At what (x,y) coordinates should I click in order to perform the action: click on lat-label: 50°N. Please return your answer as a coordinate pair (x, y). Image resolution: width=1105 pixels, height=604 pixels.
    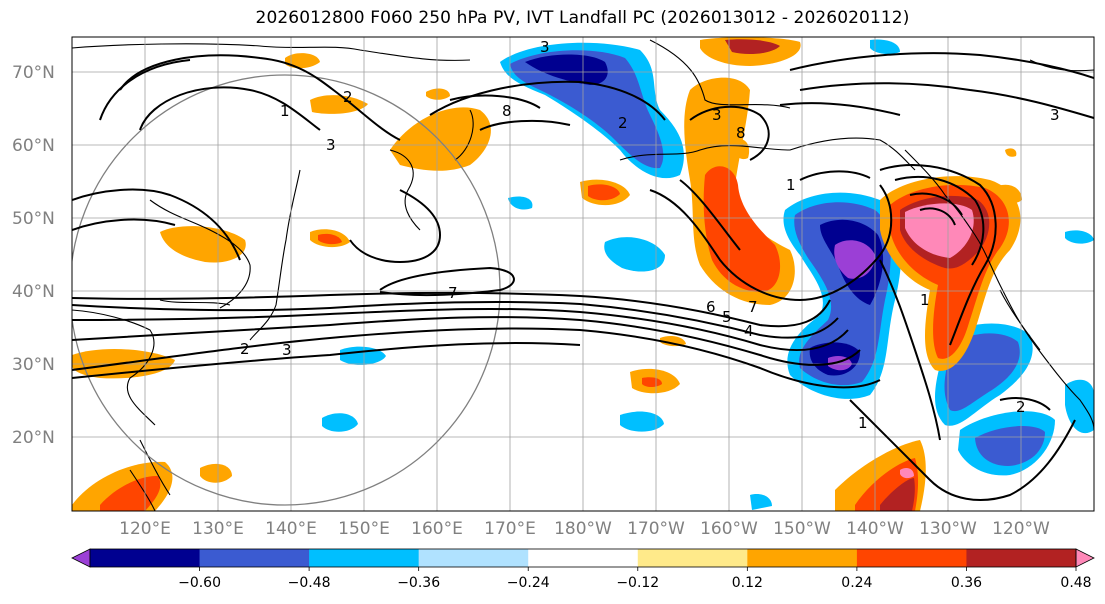
    Looking at the image, I should click on (33, 219).